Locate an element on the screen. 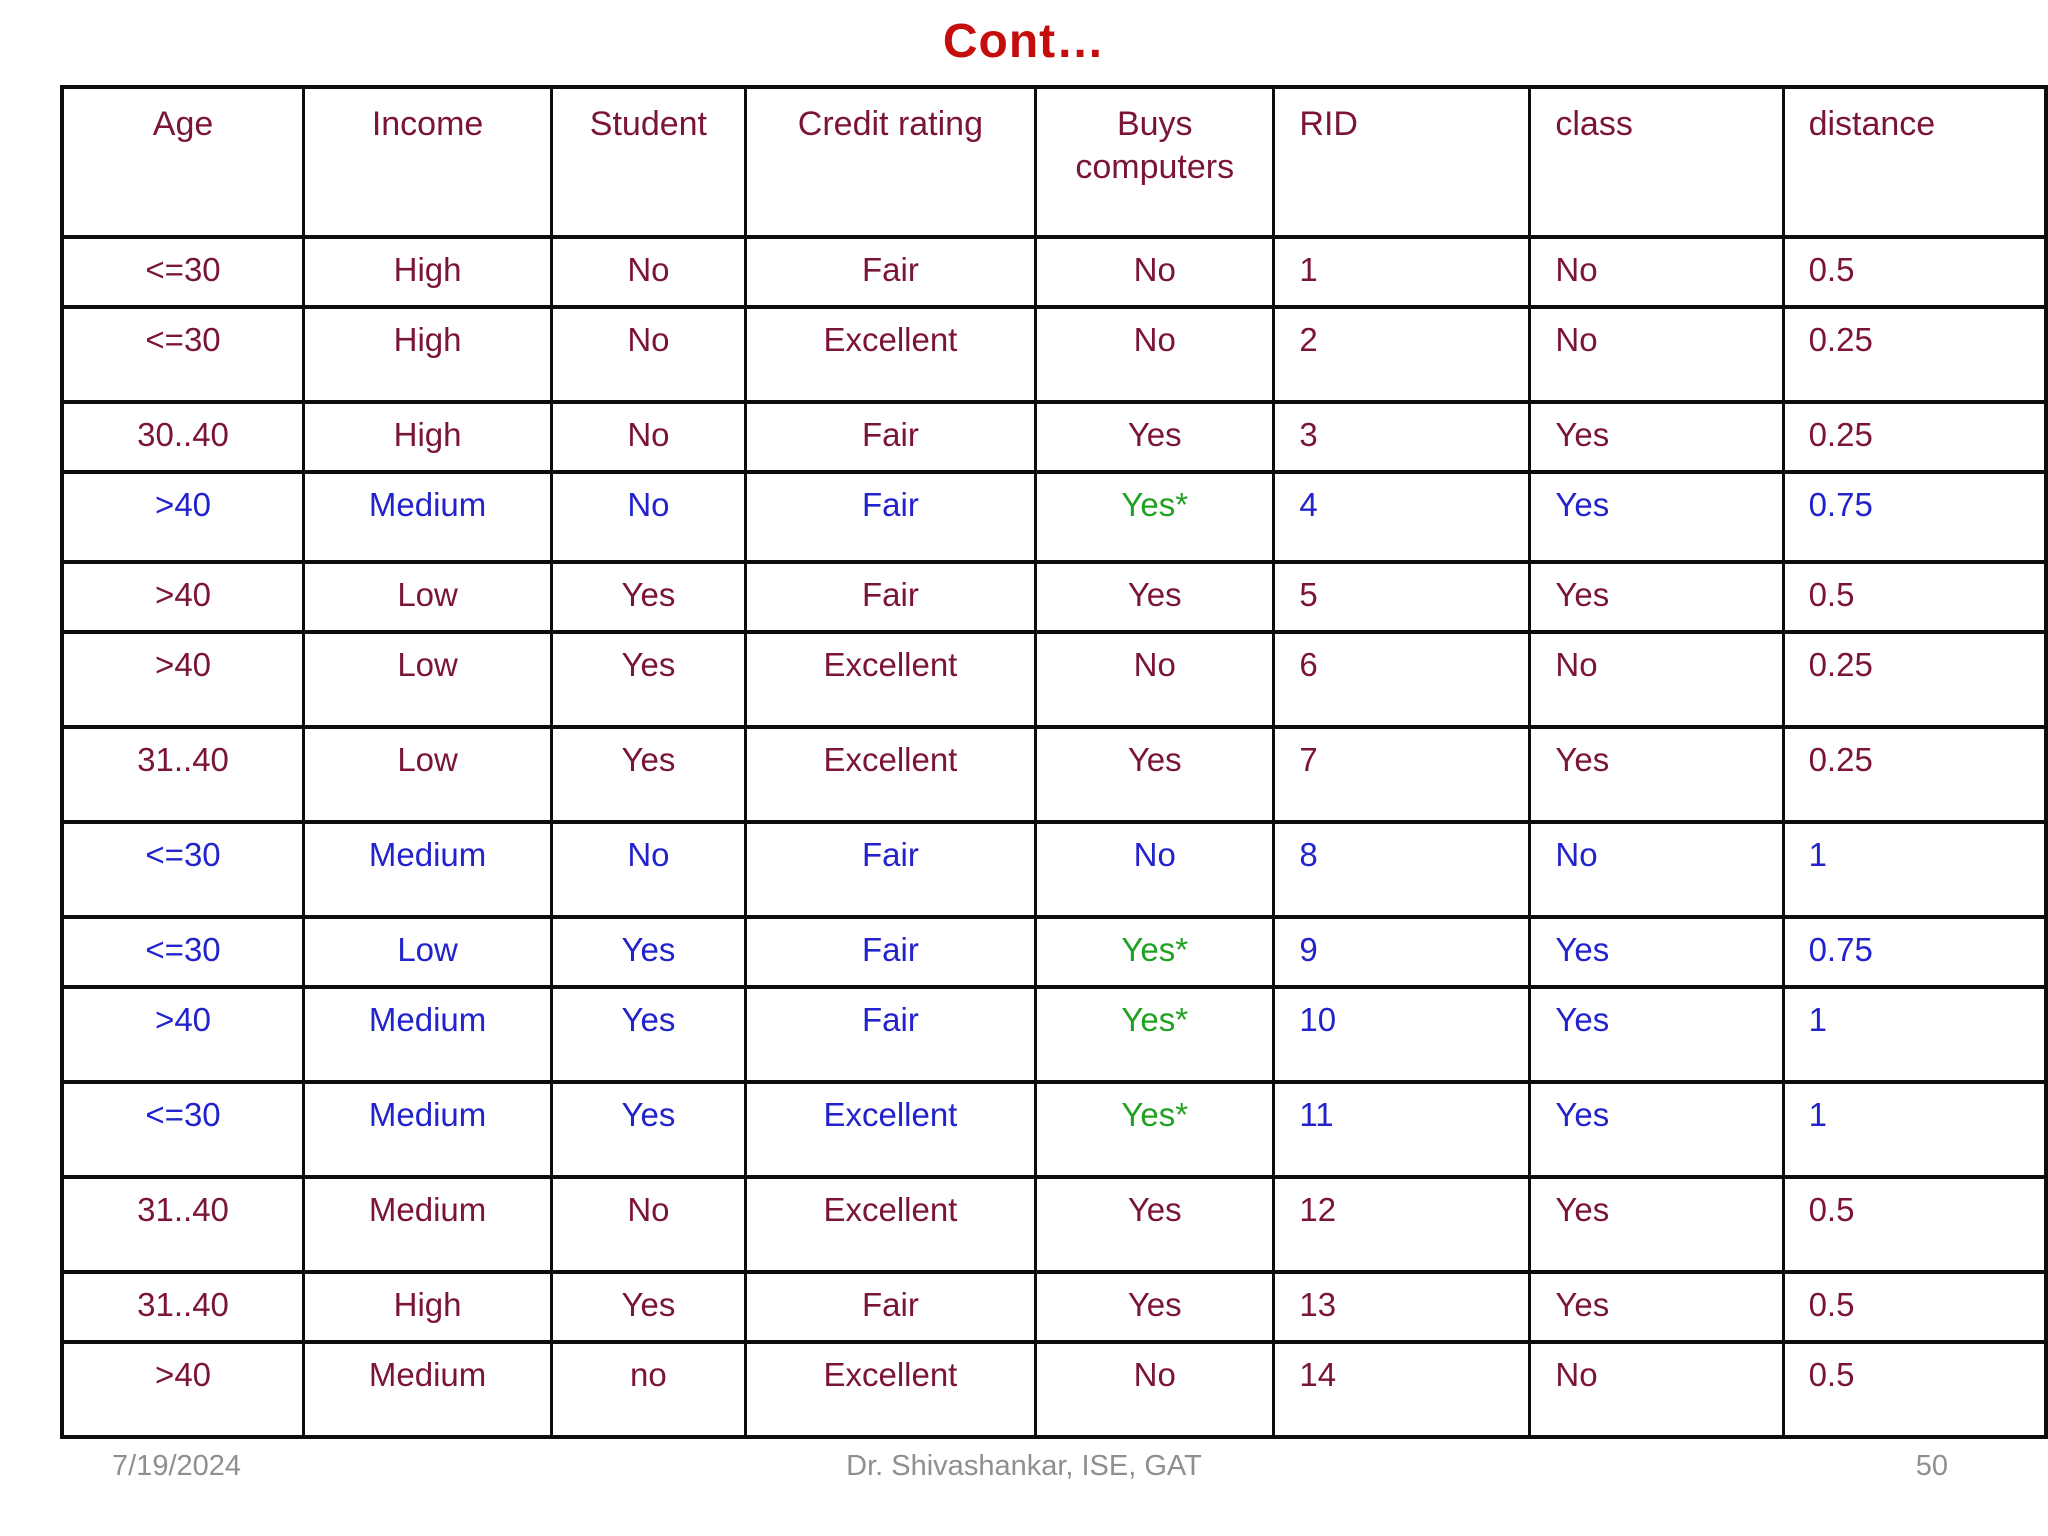  table-cell: 4 is located at coordinates (1402, 517).